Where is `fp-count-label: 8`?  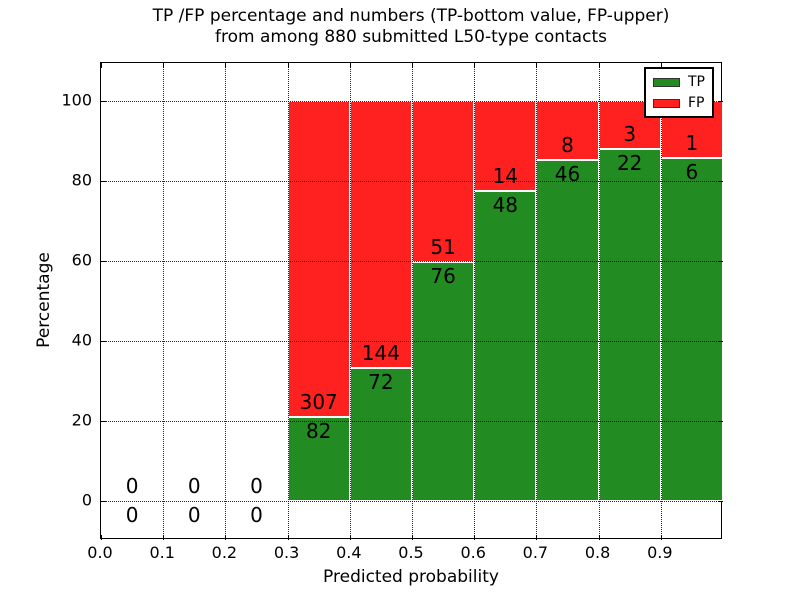
fp-count-label: 8 is located at coordinates (567, 145).